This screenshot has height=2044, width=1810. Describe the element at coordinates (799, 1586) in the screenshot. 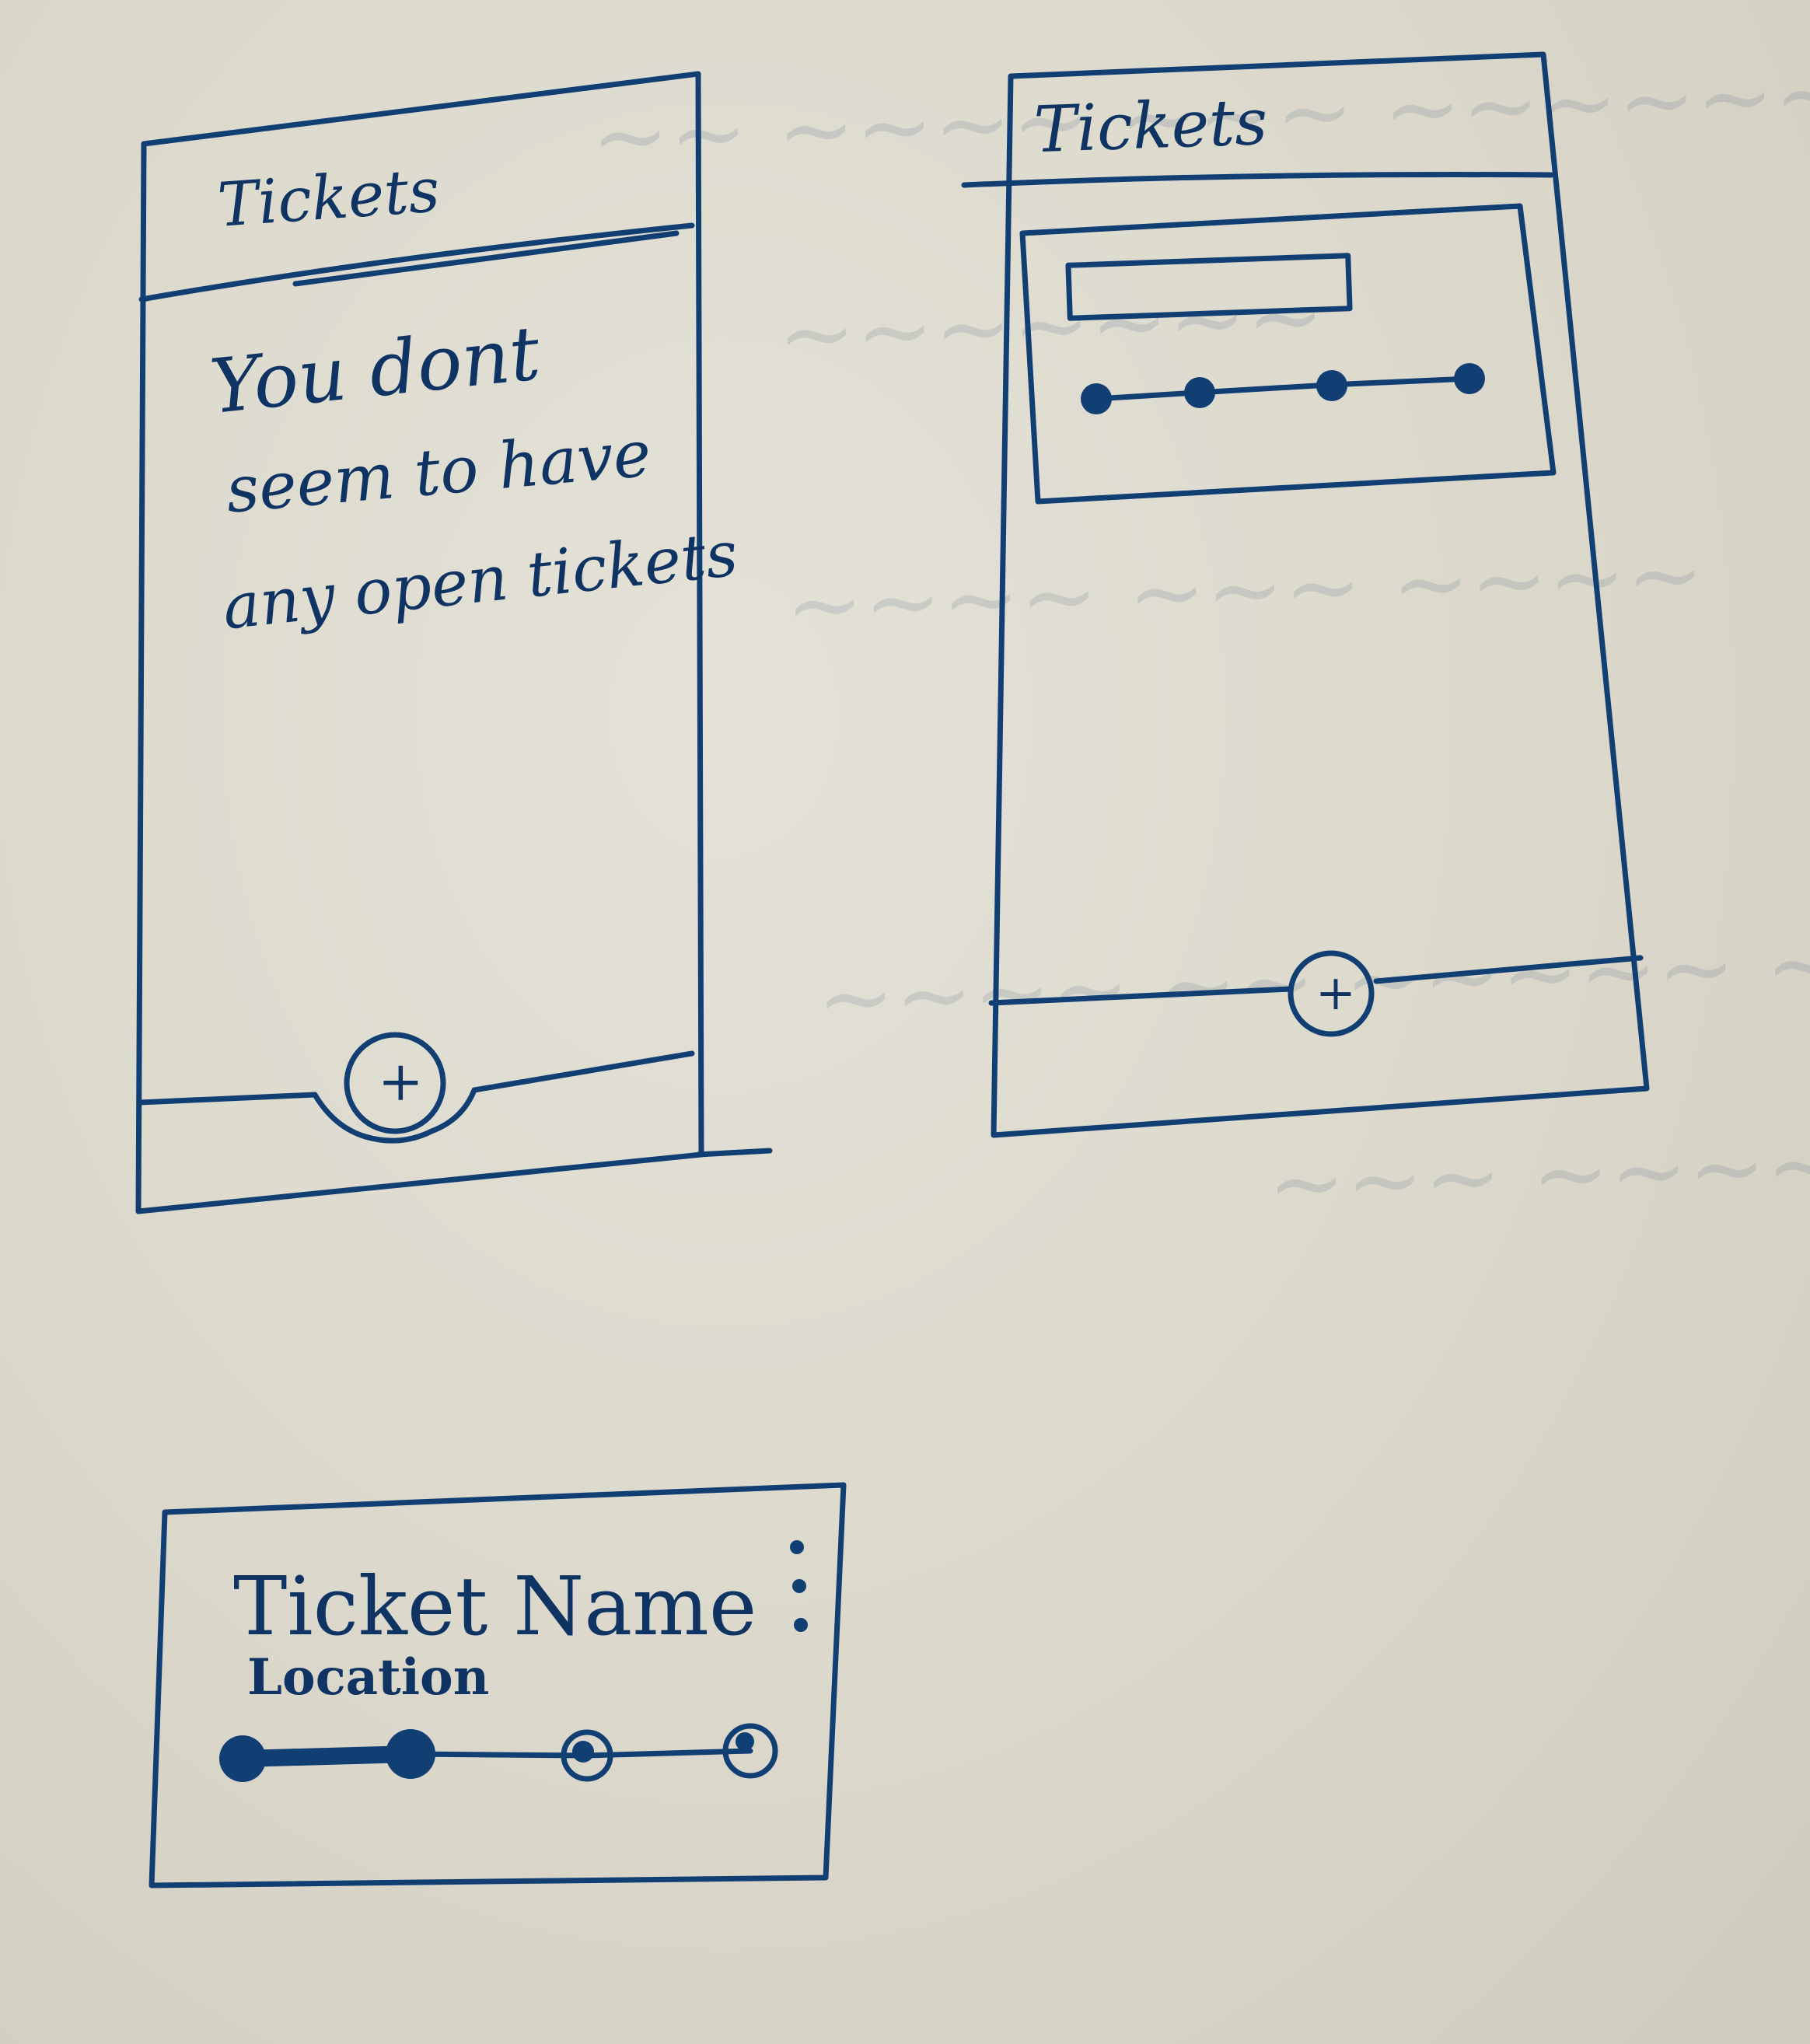

I see `more-vertical-icon` at that location.